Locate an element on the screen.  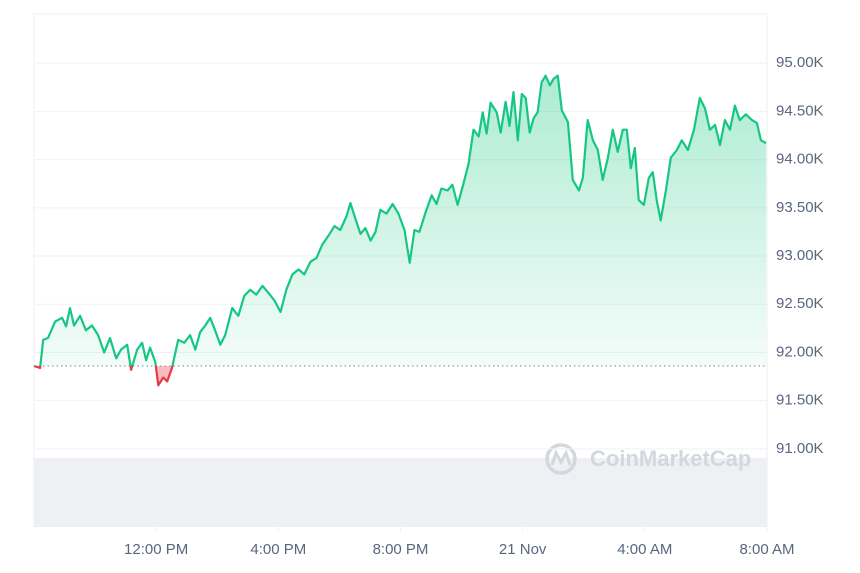
y-tick-label: 93.00K is located at coordinates (800, 255).